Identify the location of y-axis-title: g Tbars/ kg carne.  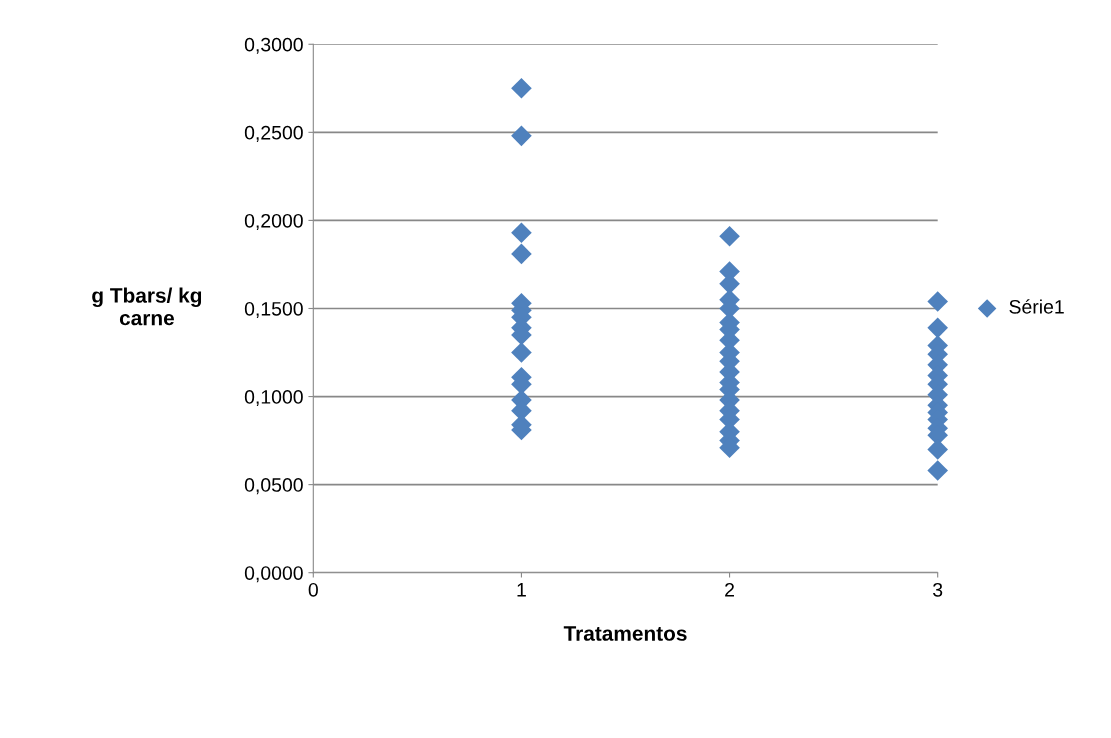
(147, 306).